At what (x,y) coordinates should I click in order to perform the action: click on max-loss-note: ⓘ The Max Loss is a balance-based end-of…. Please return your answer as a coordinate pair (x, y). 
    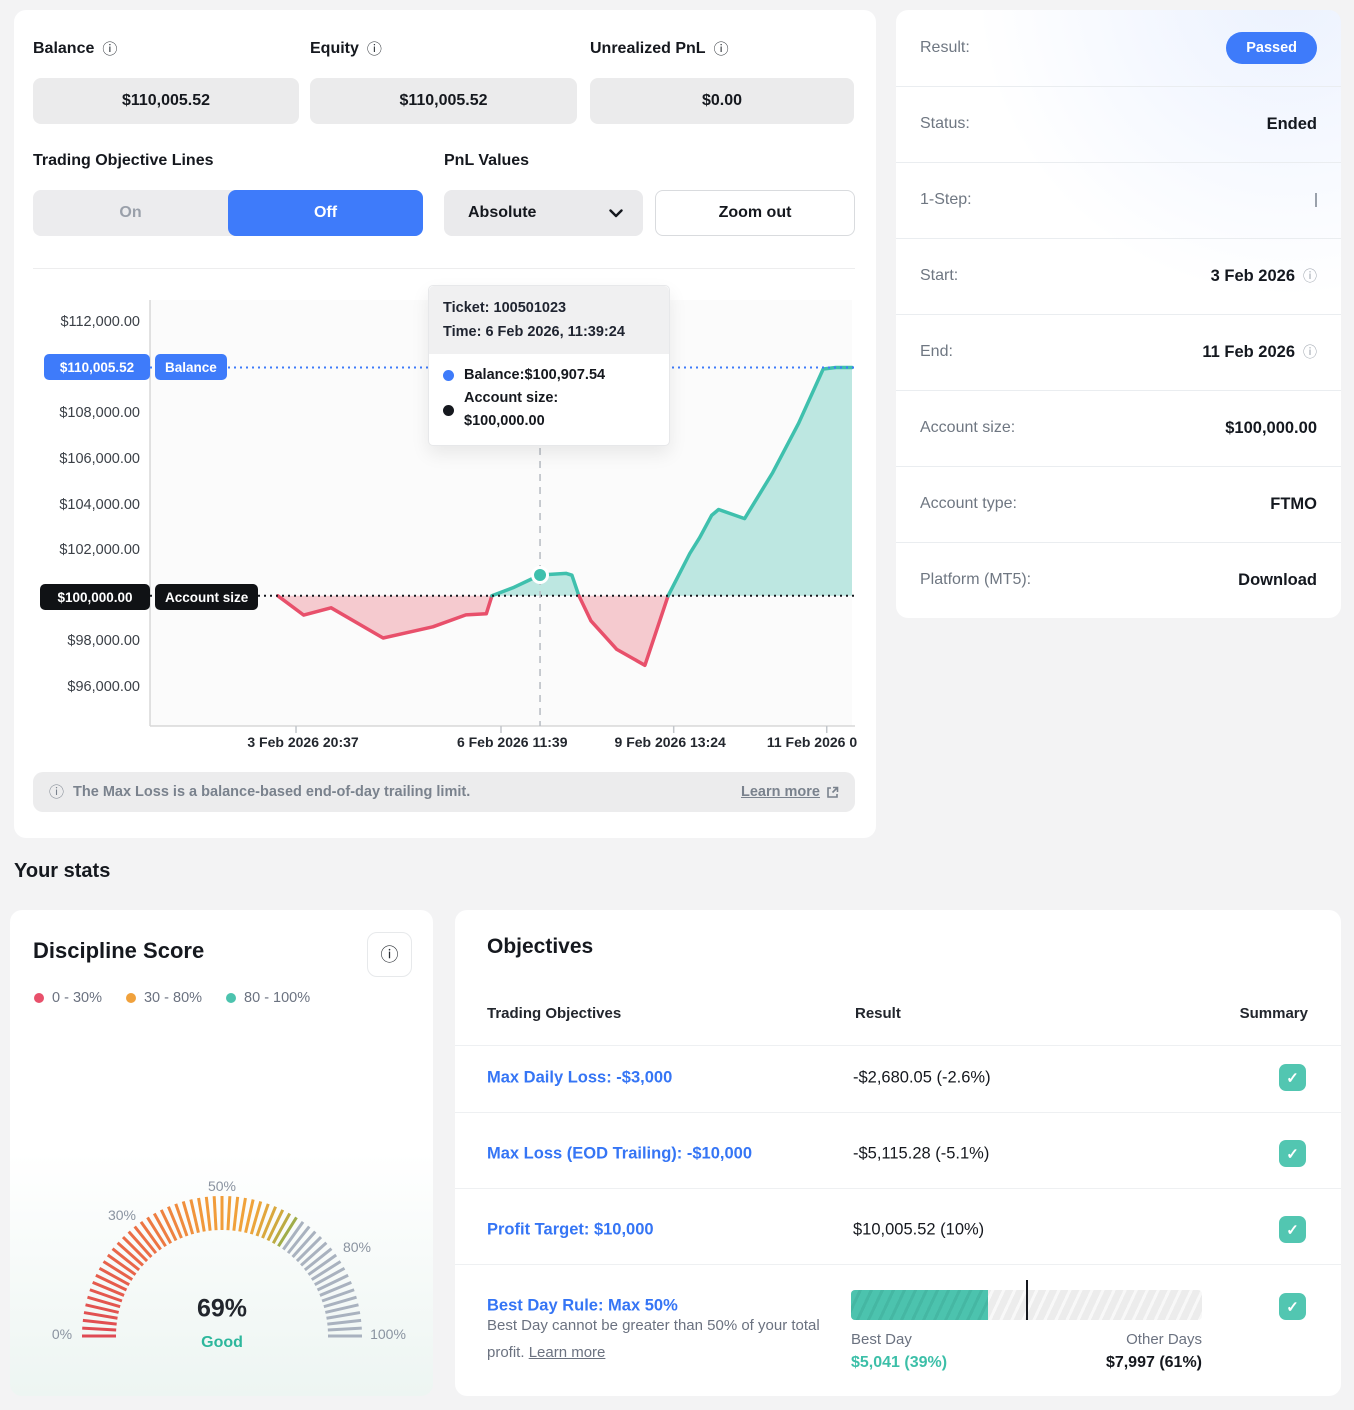
    Looking at the image, I should click on (444, 792).